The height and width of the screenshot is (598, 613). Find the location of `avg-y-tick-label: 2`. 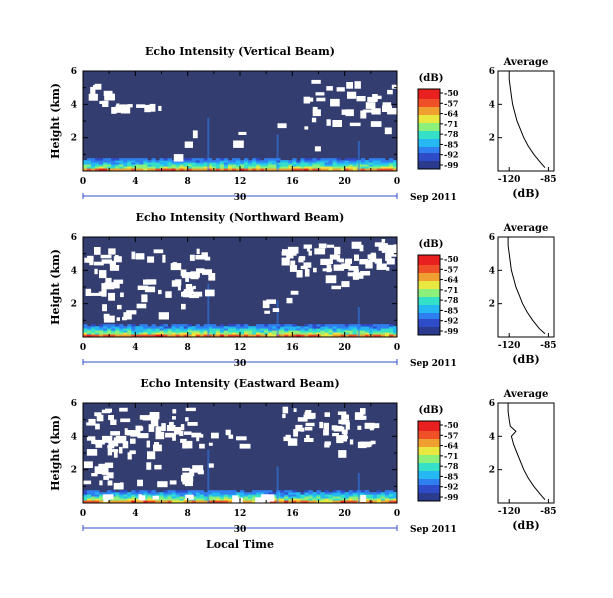

avg-y-tick-label: 2 is located at coordinates (492, 139).